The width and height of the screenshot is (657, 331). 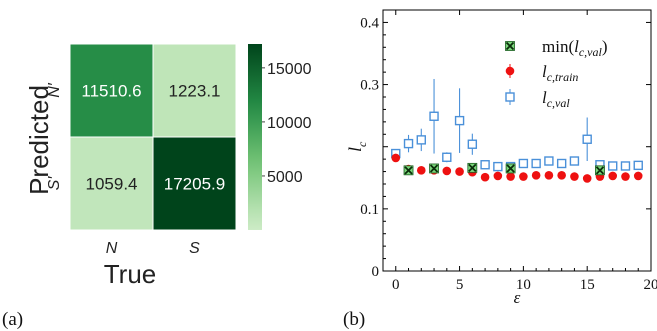 I want to click on legend-text: min(, so click(x=558, y=46).